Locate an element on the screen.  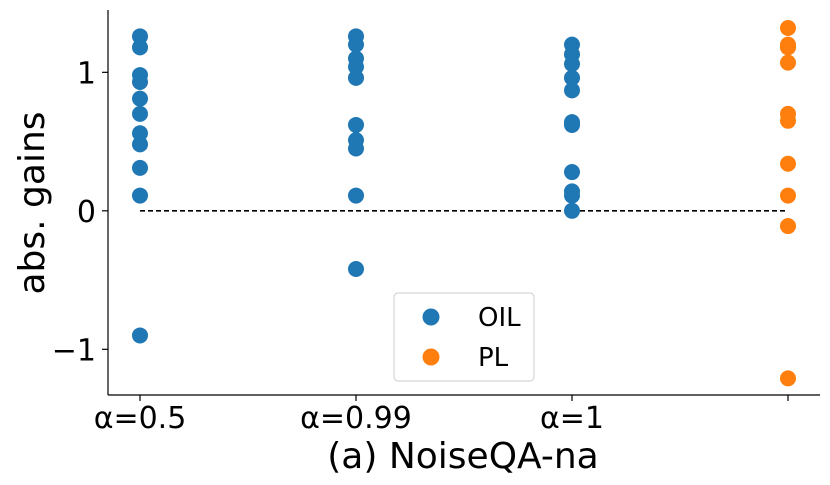
y-tick-label: −1 is located at coordinates (74, 350).